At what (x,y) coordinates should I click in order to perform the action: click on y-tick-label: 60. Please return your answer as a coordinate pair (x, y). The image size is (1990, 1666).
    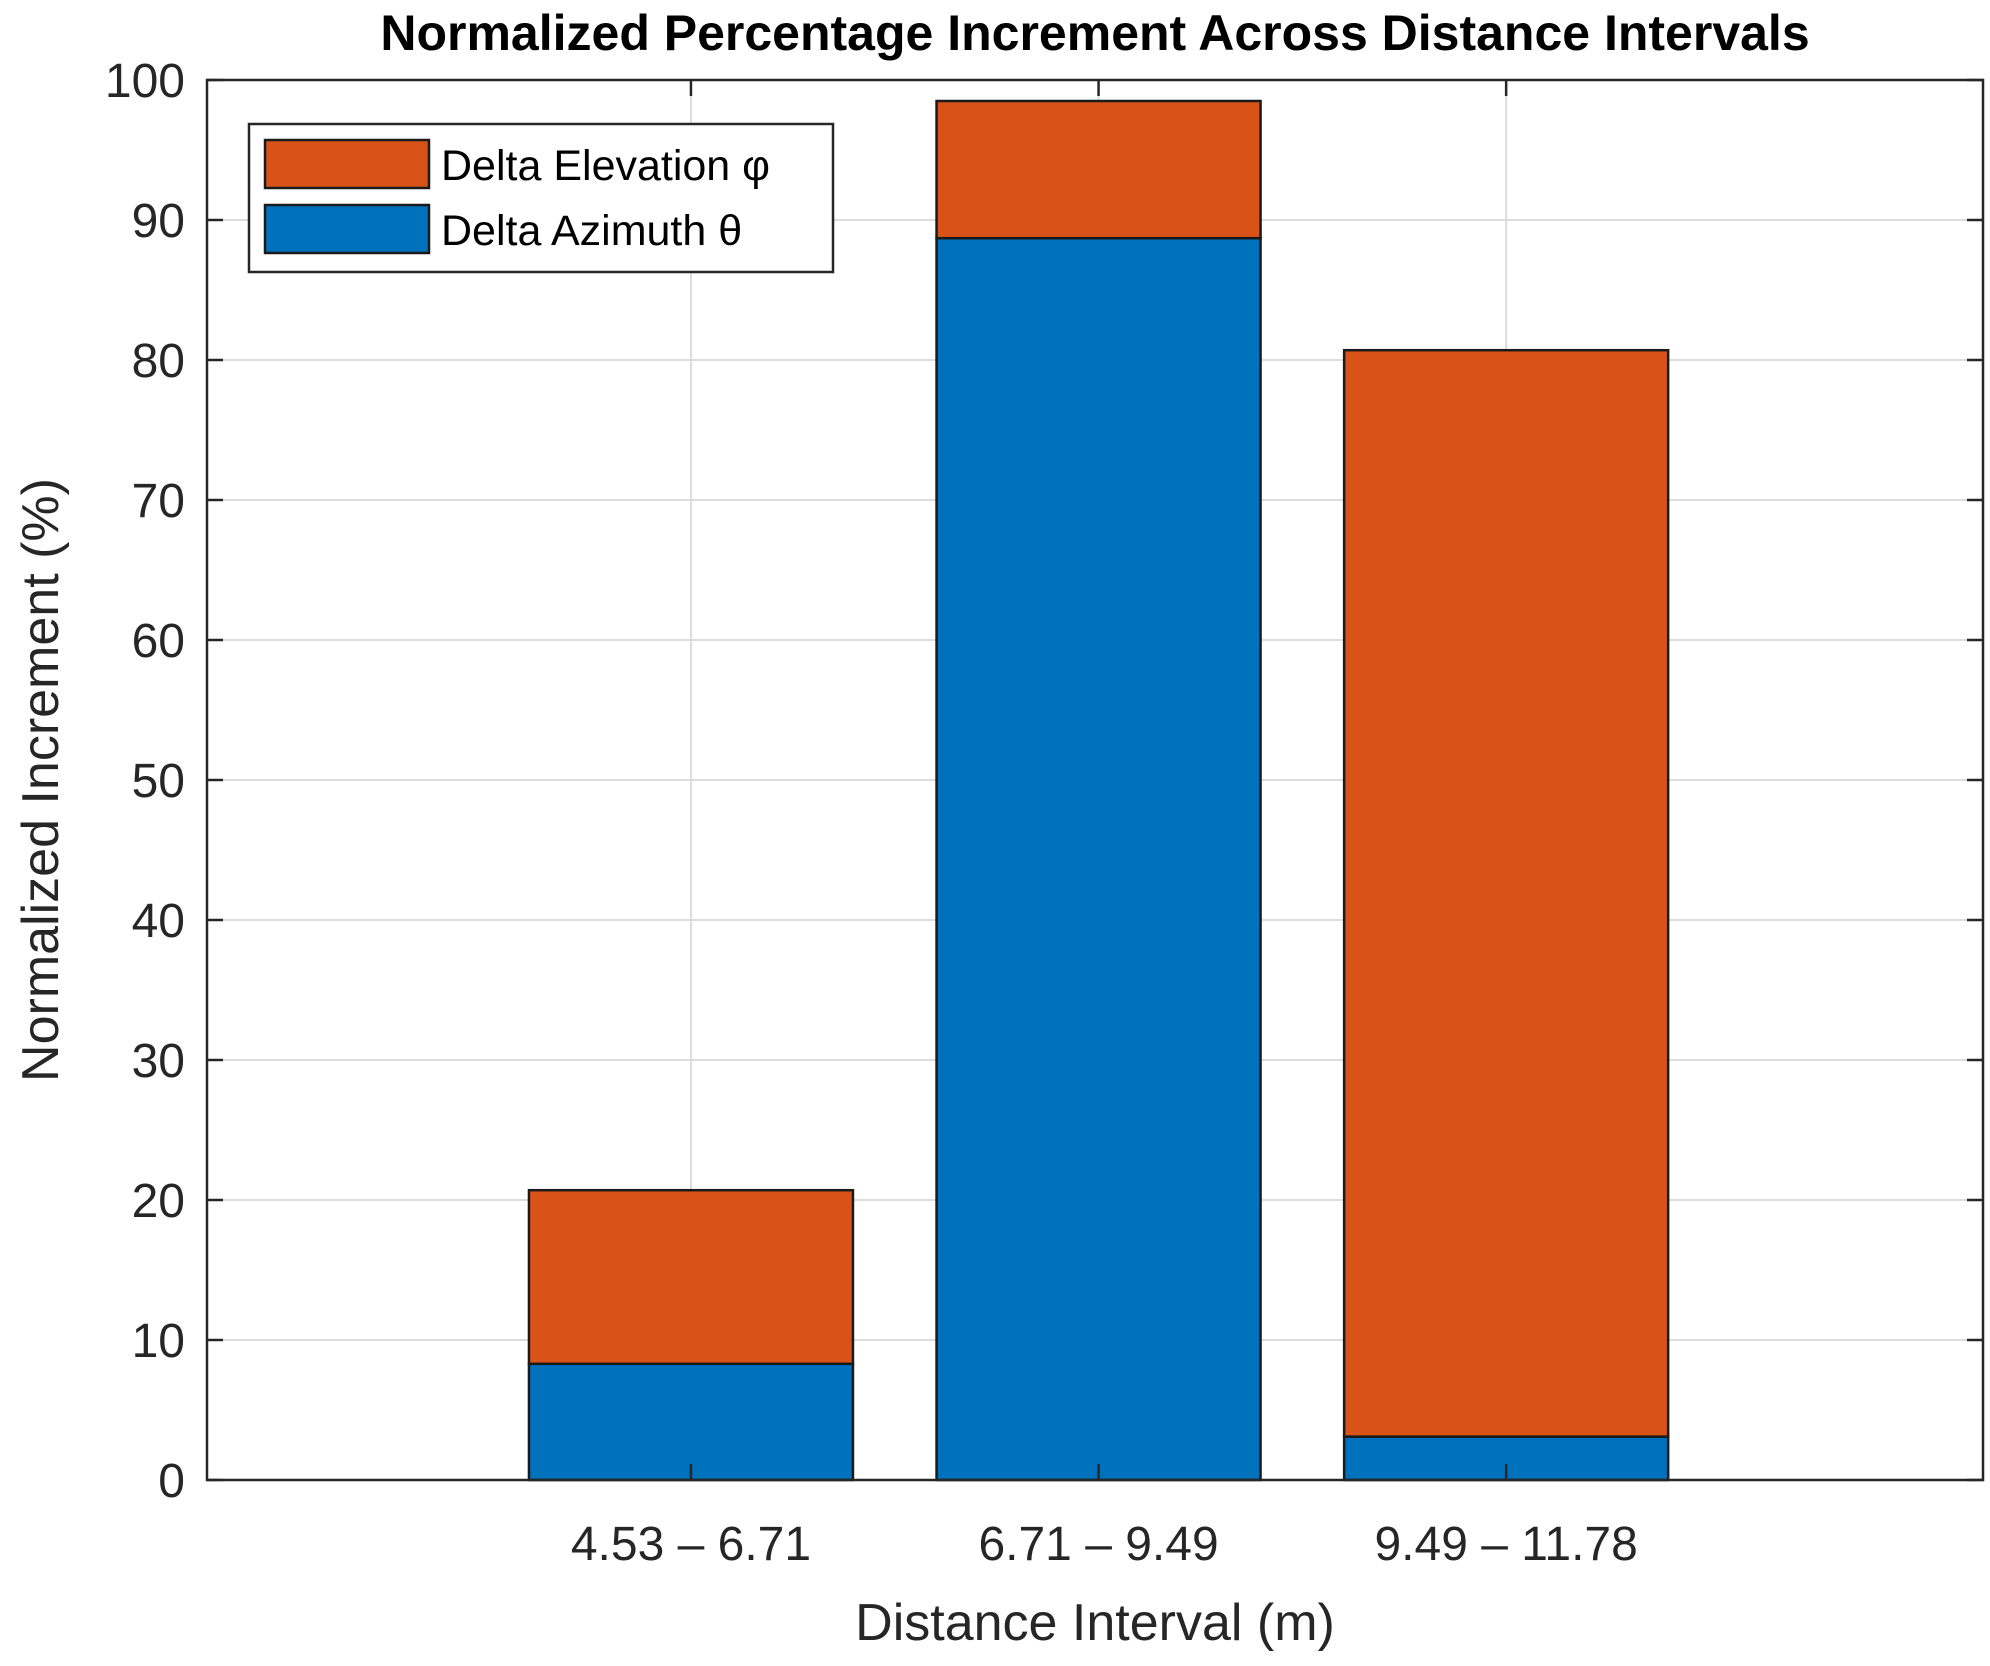
    Looking at the image, I should click on (158, 641).